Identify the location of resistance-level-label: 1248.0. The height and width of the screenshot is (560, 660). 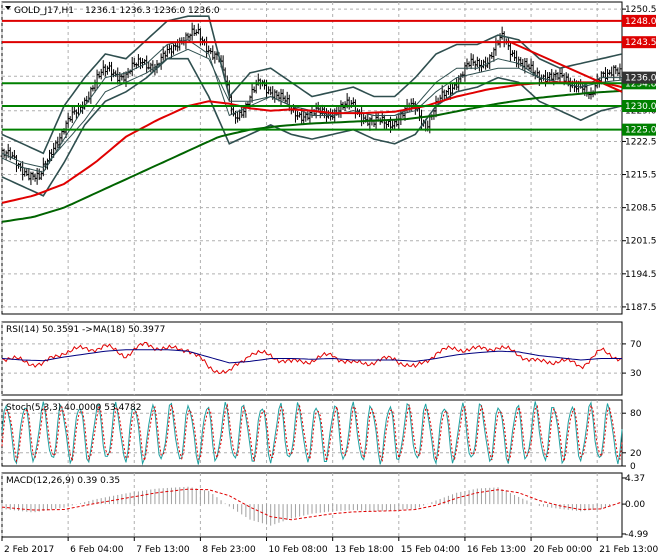
(641, 22).